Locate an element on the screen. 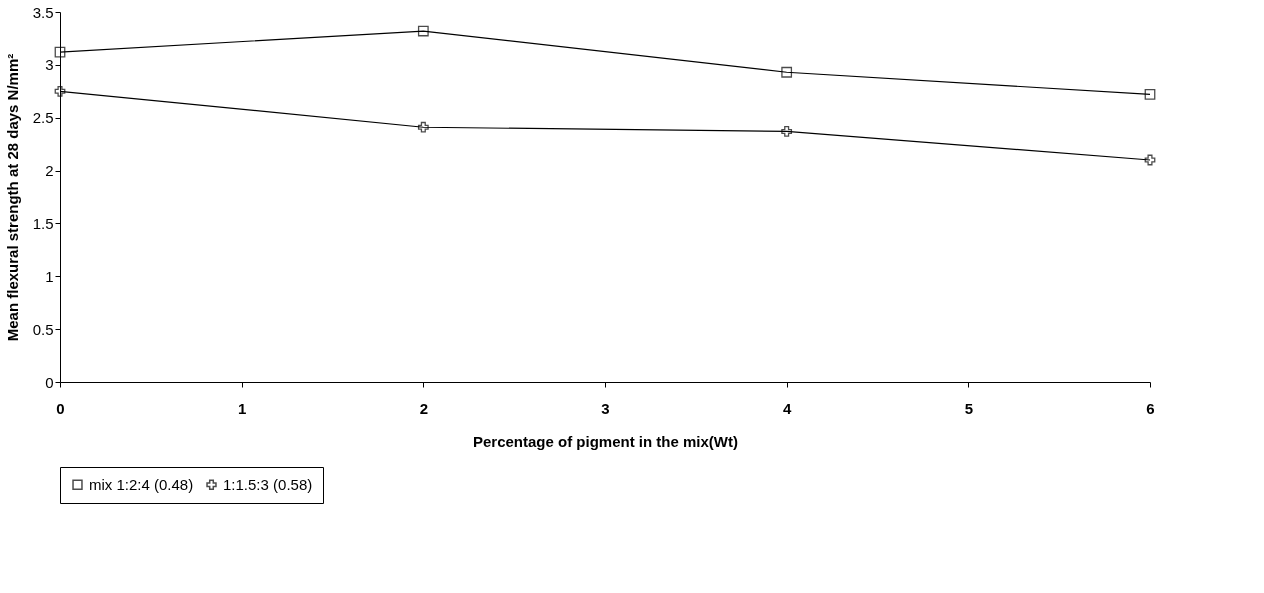 The height and width of the screenshot is (593, 1264). x-tick-label: 4 is located at coordinates (787, 408).